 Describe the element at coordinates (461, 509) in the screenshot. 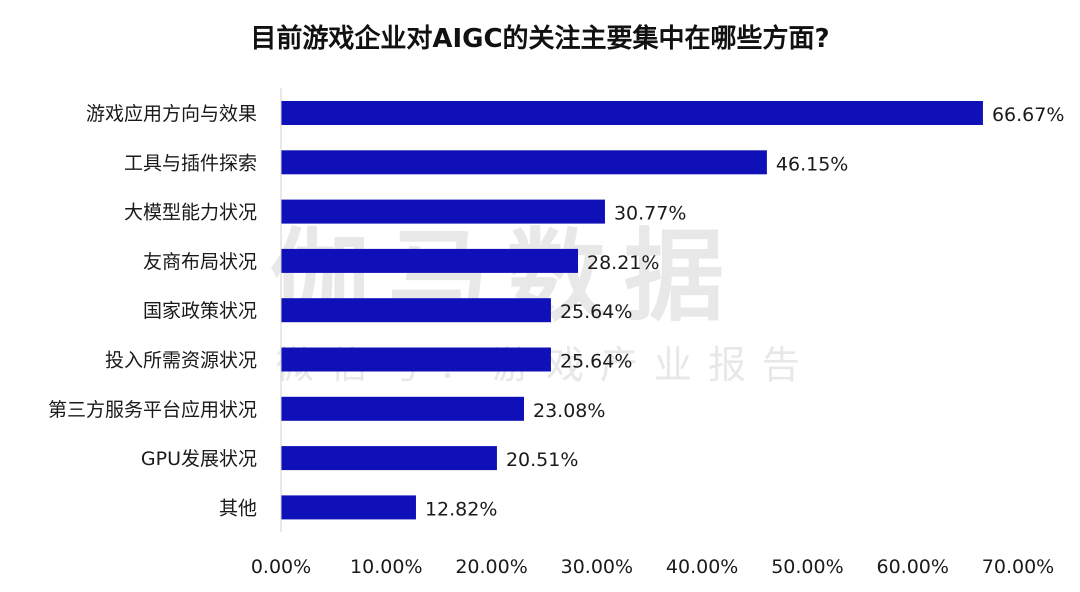

I see `data-label: 12.82%` at that location.